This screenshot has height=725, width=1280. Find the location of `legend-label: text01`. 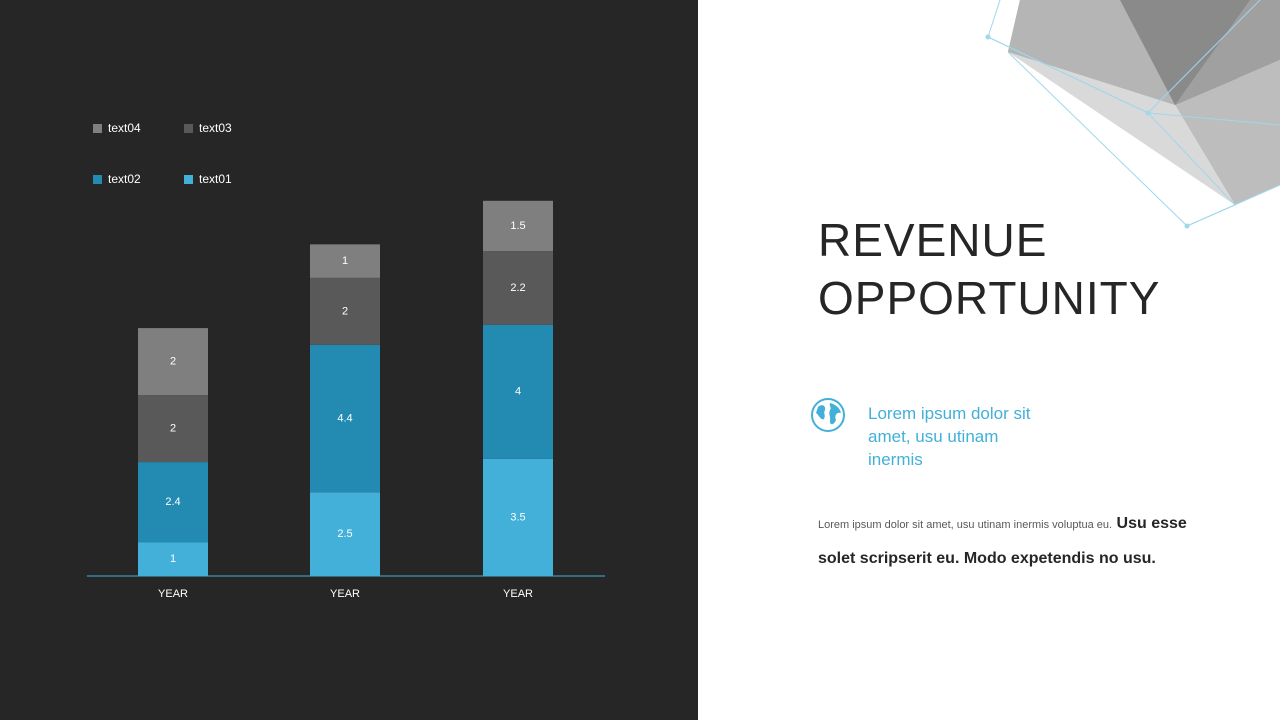

legend-label: text01 is located at coordinates (215, 179).